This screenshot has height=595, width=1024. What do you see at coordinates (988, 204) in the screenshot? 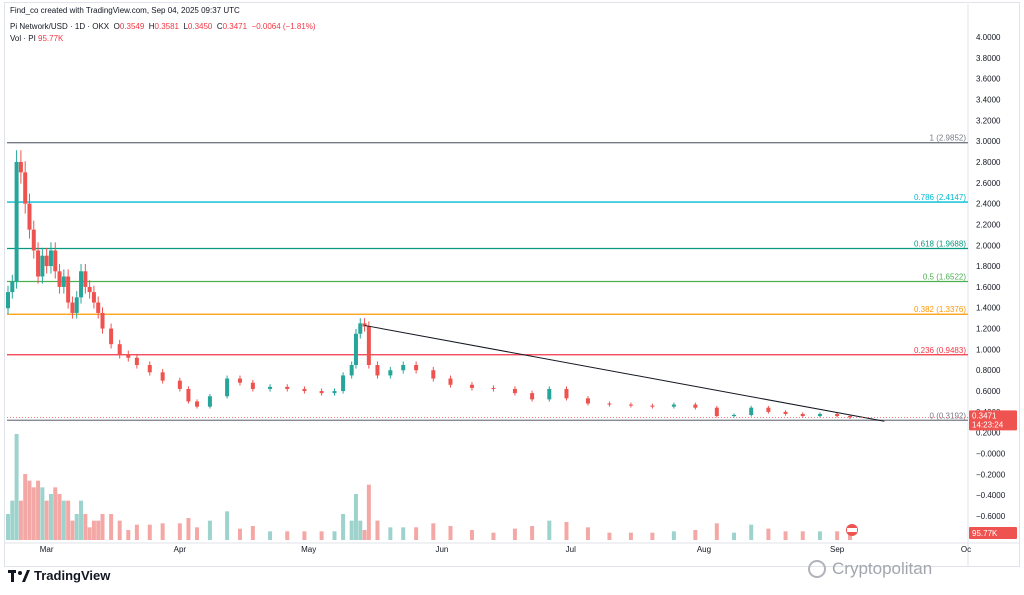
I see `y-tick-label: 2.4000` at bounding box center [988, 204].